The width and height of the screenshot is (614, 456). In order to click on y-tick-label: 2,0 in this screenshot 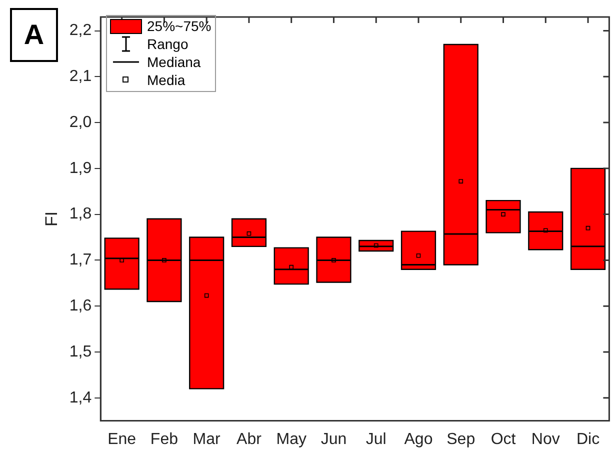, I will do `click(80, 122)`.